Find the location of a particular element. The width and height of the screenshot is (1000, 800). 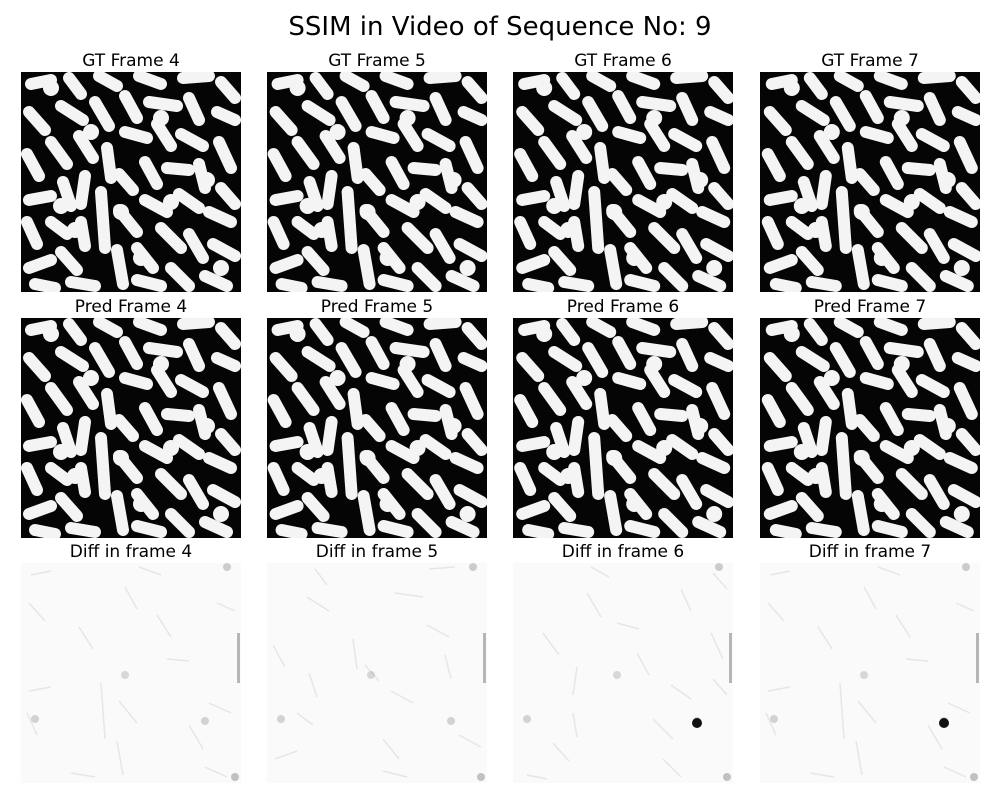

diff-hotspot is located at coordinates (944, 723).